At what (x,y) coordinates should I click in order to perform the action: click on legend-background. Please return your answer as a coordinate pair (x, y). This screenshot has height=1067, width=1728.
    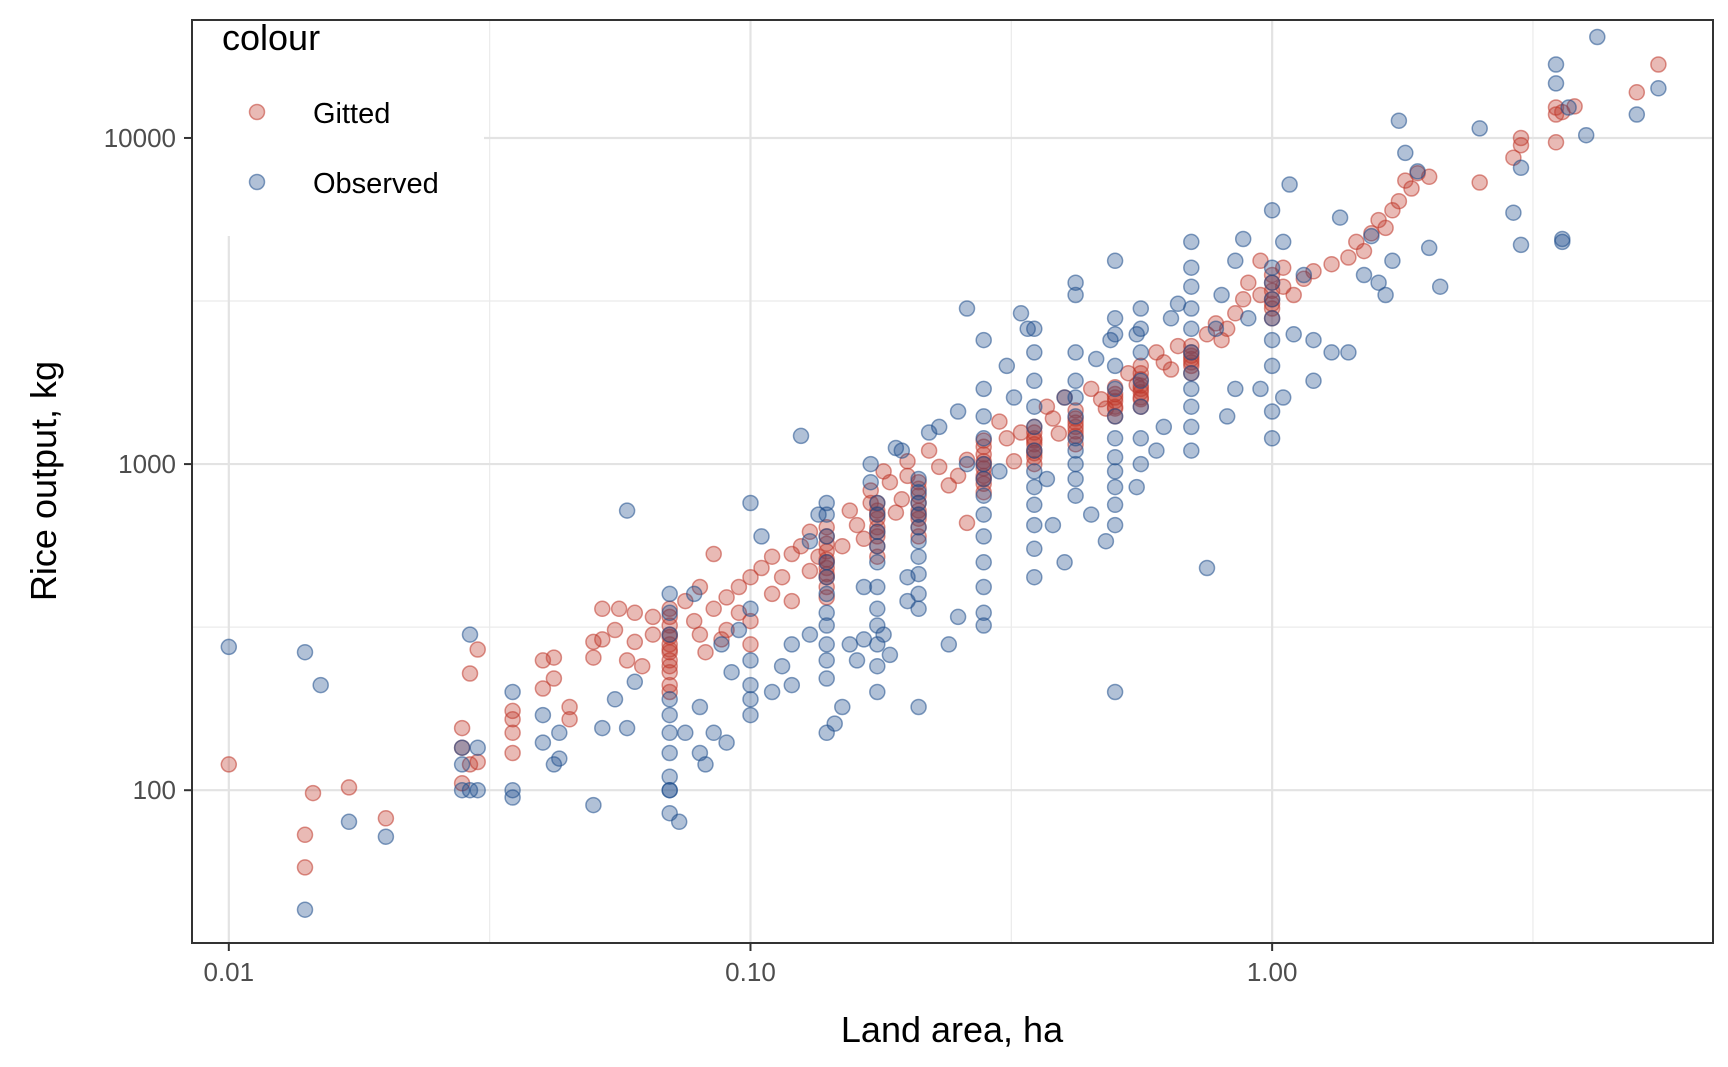
    Looking at the image, I should click on (336, 122).